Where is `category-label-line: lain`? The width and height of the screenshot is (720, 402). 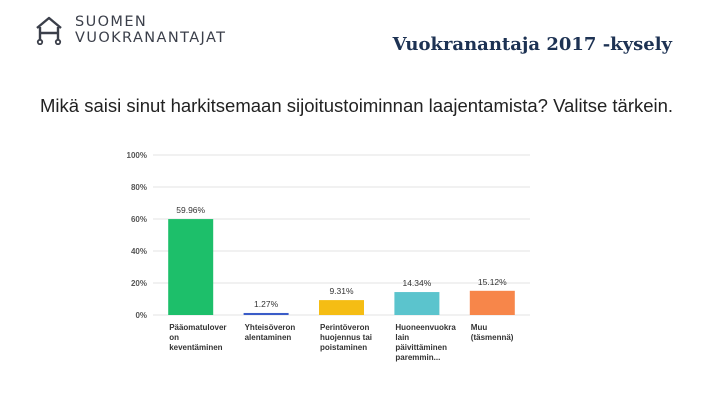 category-label-line: lain is located at coordinates (402, 337).